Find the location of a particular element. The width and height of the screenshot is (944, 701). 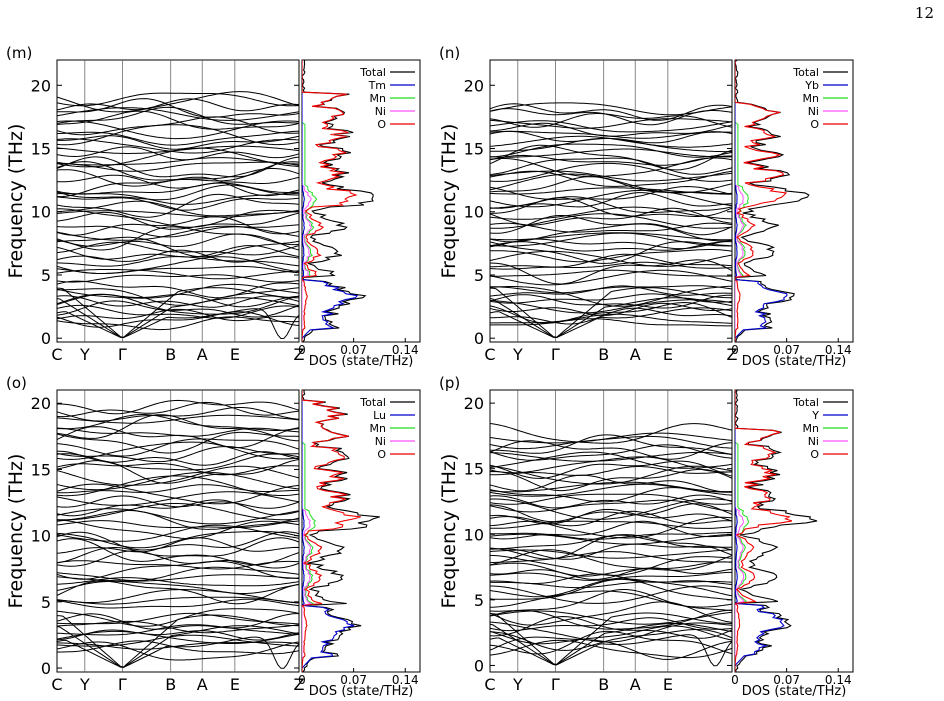

legend-label: Lu is located at coordinates (379, 415).